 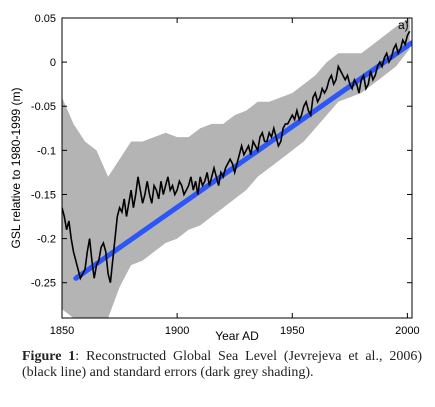 What do you see at coordinates (45, 19) in the screenshot?
I see `y-tick-label: 0.05` at bounding box center [45, 19].